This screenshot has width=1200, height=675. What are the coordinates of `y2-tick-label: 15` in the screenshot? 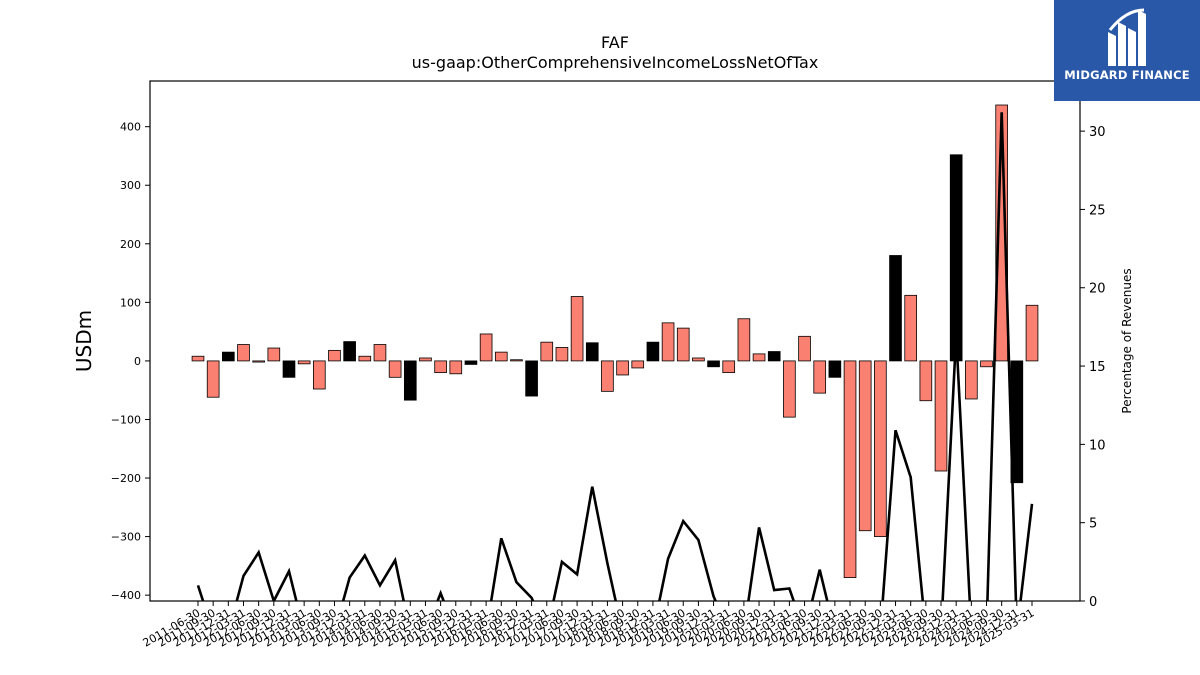 It's located at (1097, 367).